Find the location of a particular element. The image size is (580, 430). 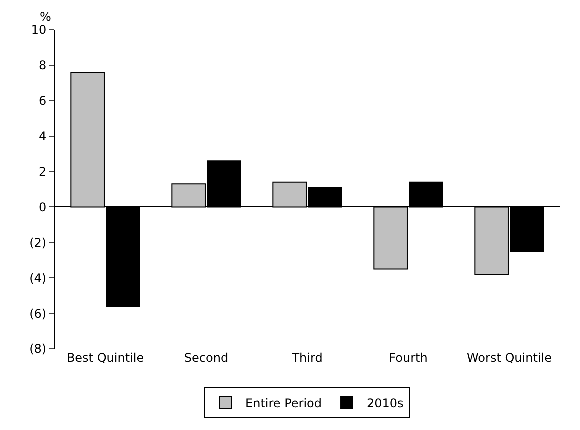

y-tick-label: 6 is located at coordinates (42, 101).